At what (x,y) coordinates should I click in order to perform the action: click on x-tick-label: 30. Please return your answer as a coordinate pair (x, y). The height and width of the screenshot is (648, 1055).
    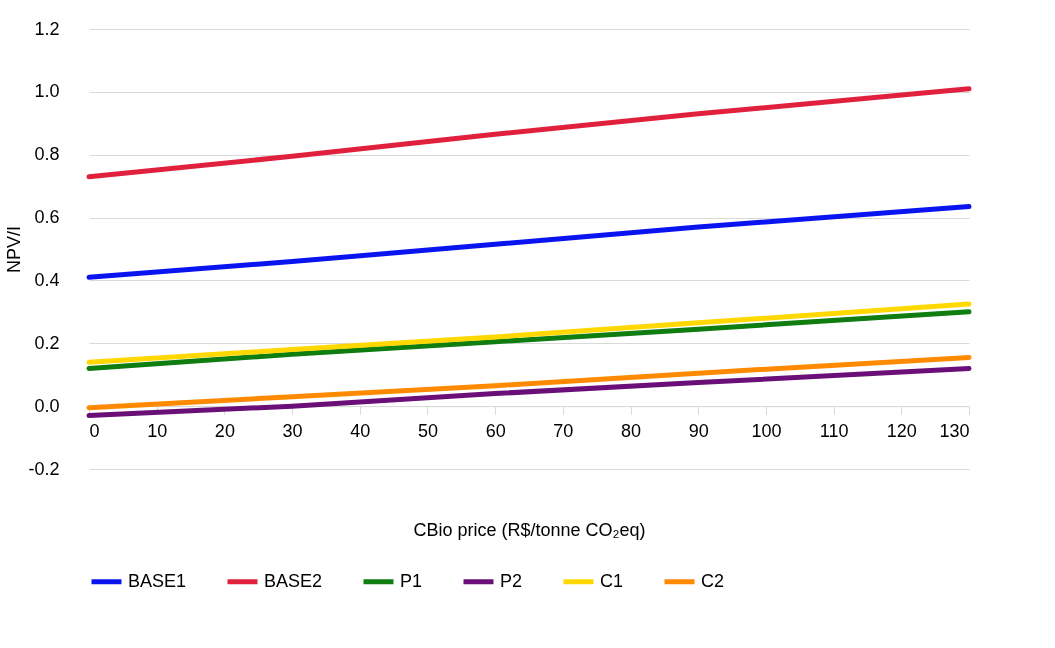
    Looking at the image, I should click on (292, 430).